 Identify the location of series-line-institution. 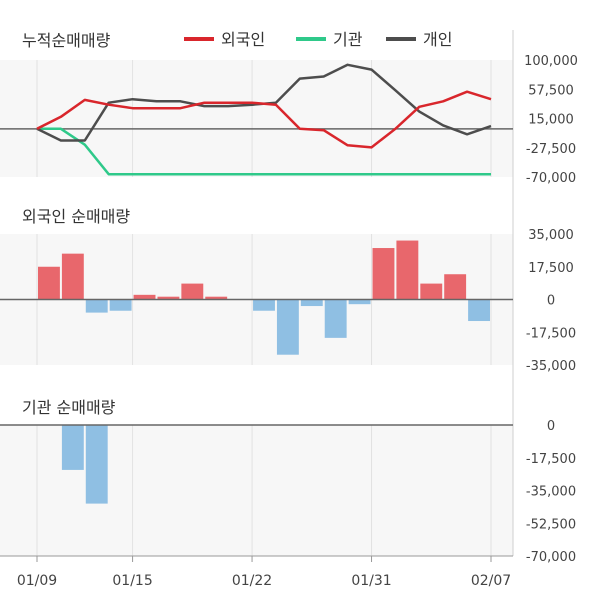
(264, 151).